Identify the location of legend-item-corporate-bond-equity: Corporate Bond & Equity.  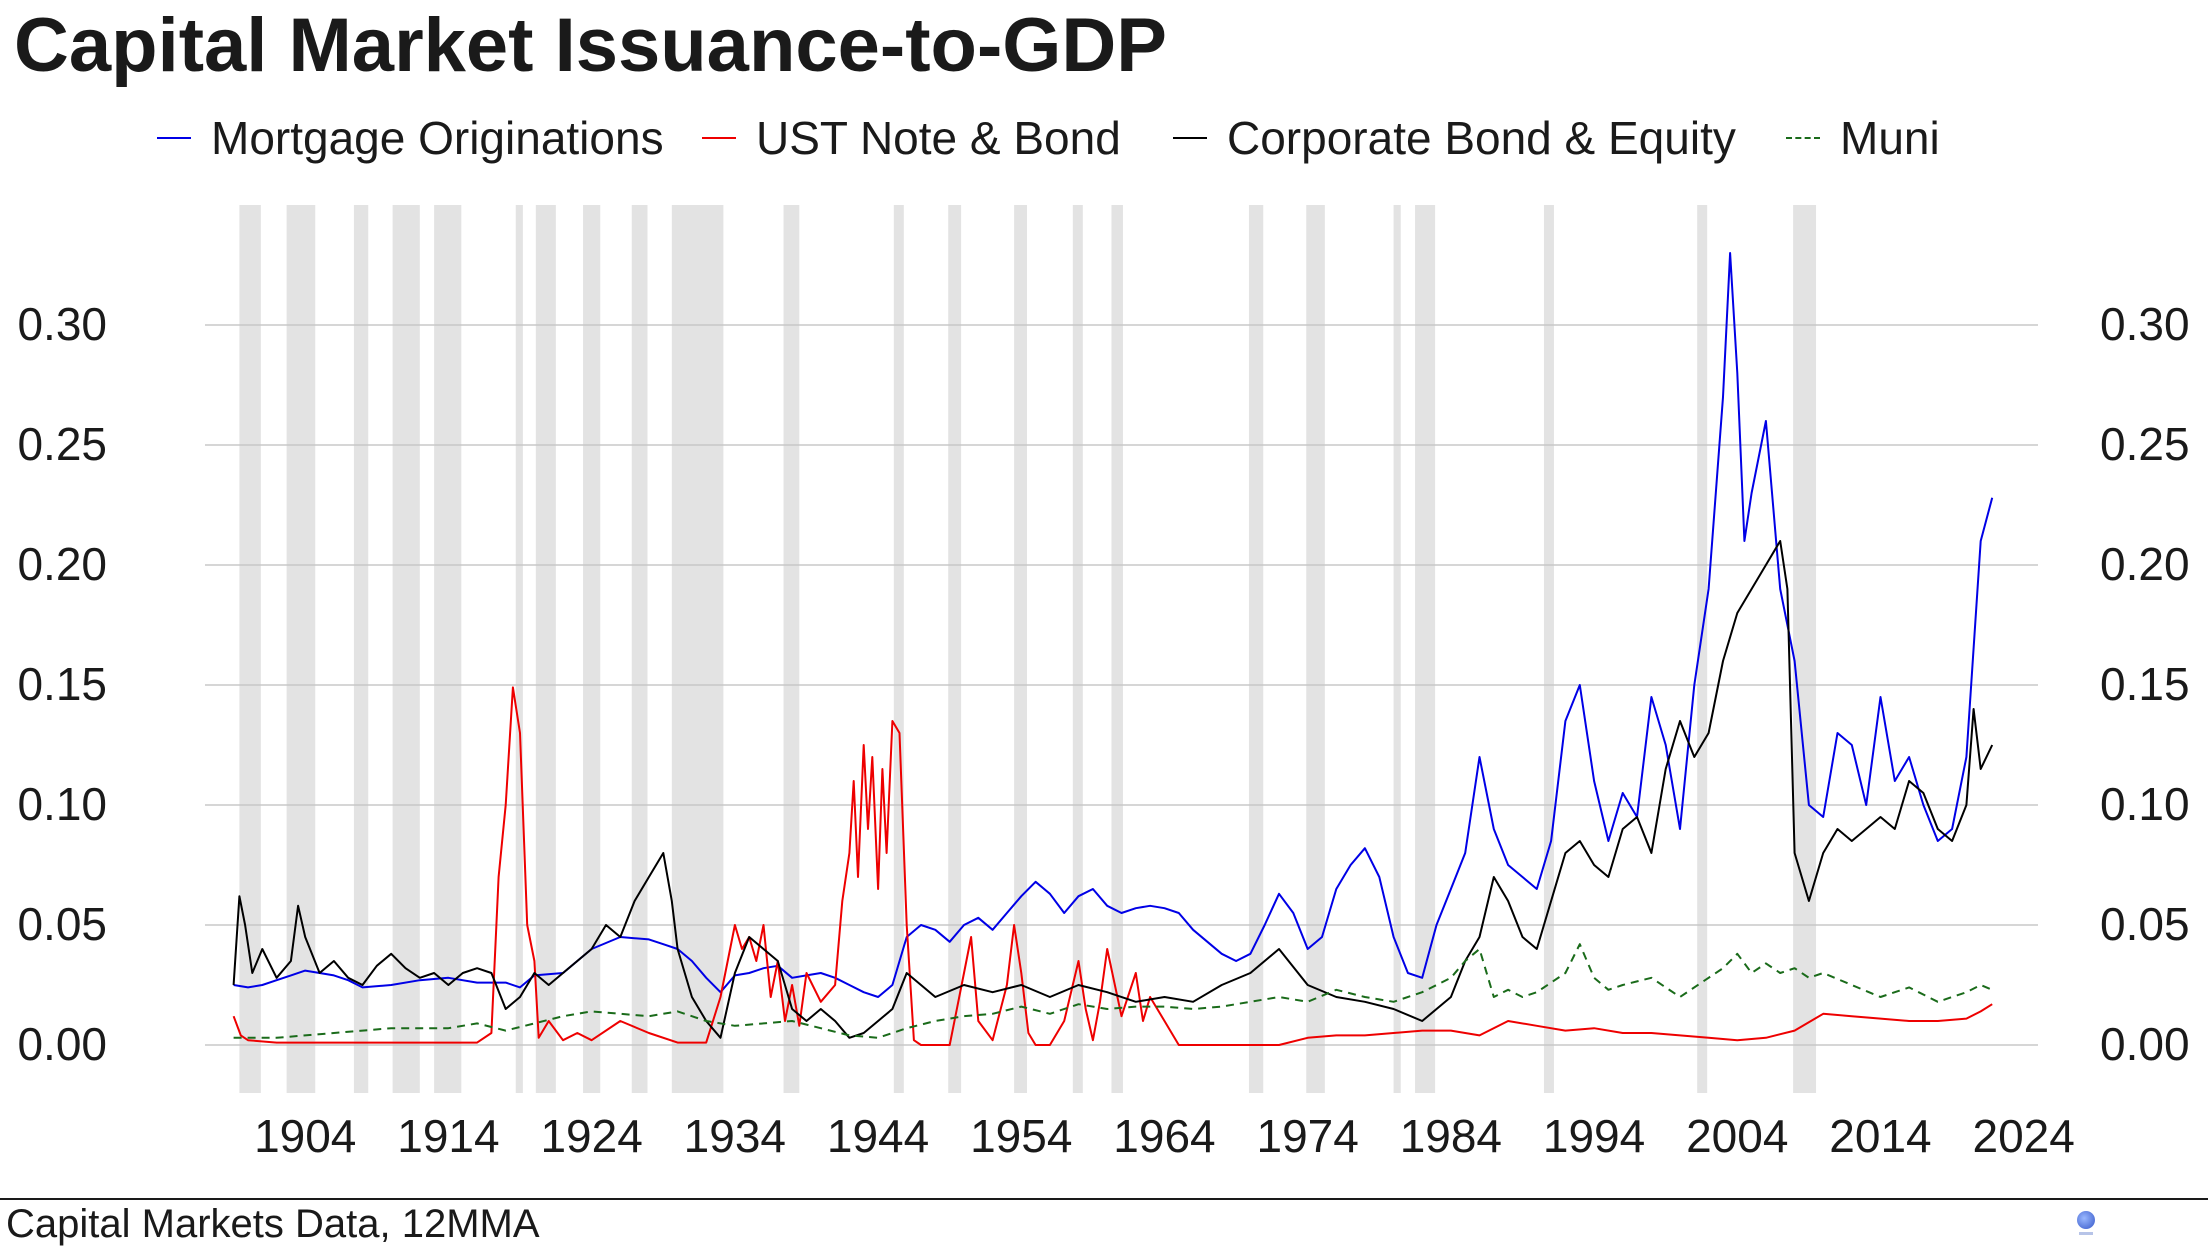
(1454, 138).